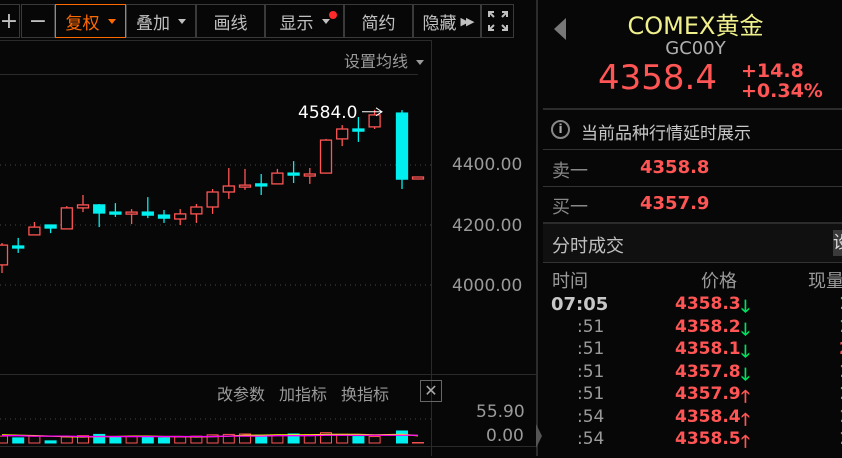  I want to click on bid-label: 买一, so click(570, 206).